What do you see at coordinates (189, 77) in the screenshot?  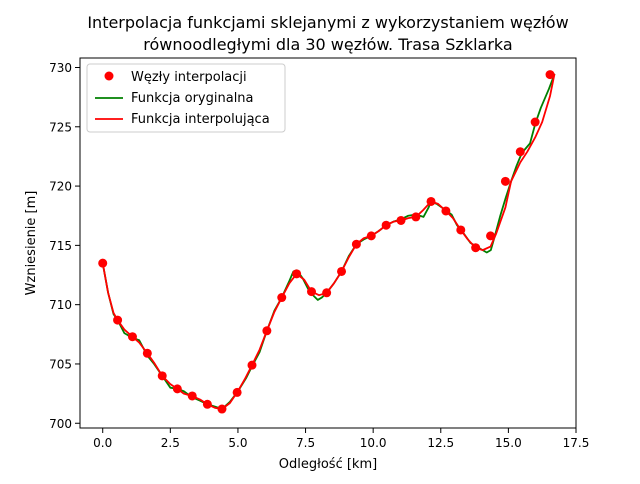 I see `legend-label-nodes: Węzły interpolacji` at bounding box center [189, 77].